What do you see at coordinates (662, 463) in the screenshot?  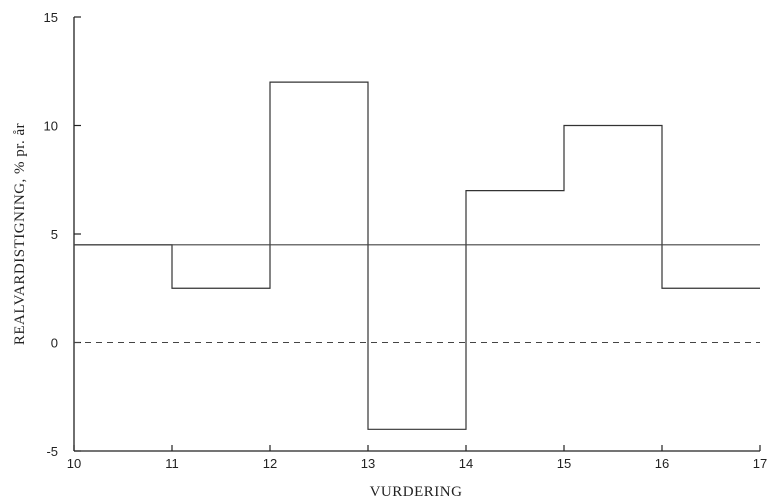 I see `x-tick-label: 16` at bounding box center [662, 463].